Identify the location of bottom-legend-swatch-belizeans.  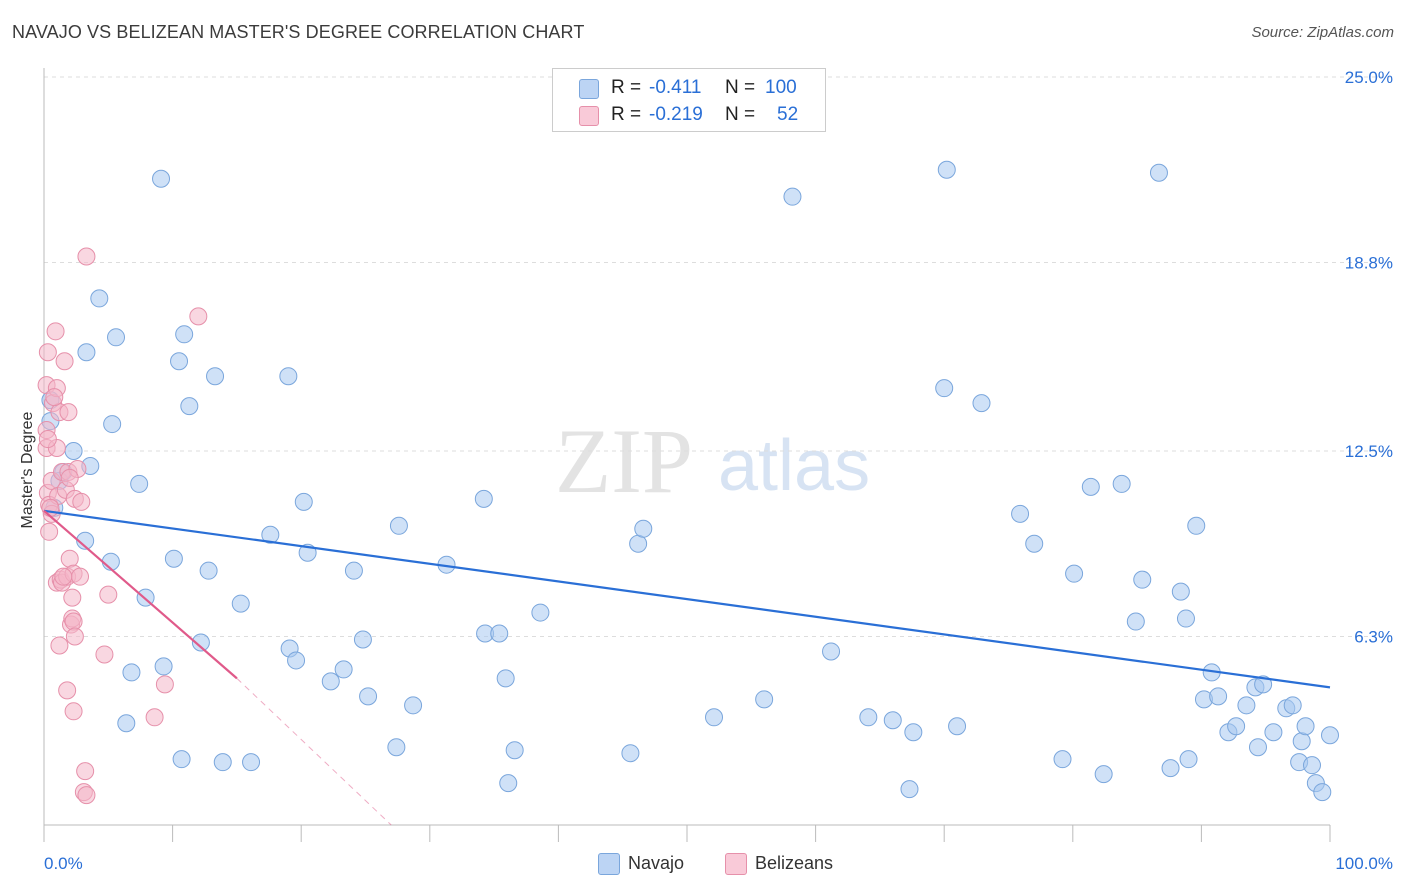
(736, 864).